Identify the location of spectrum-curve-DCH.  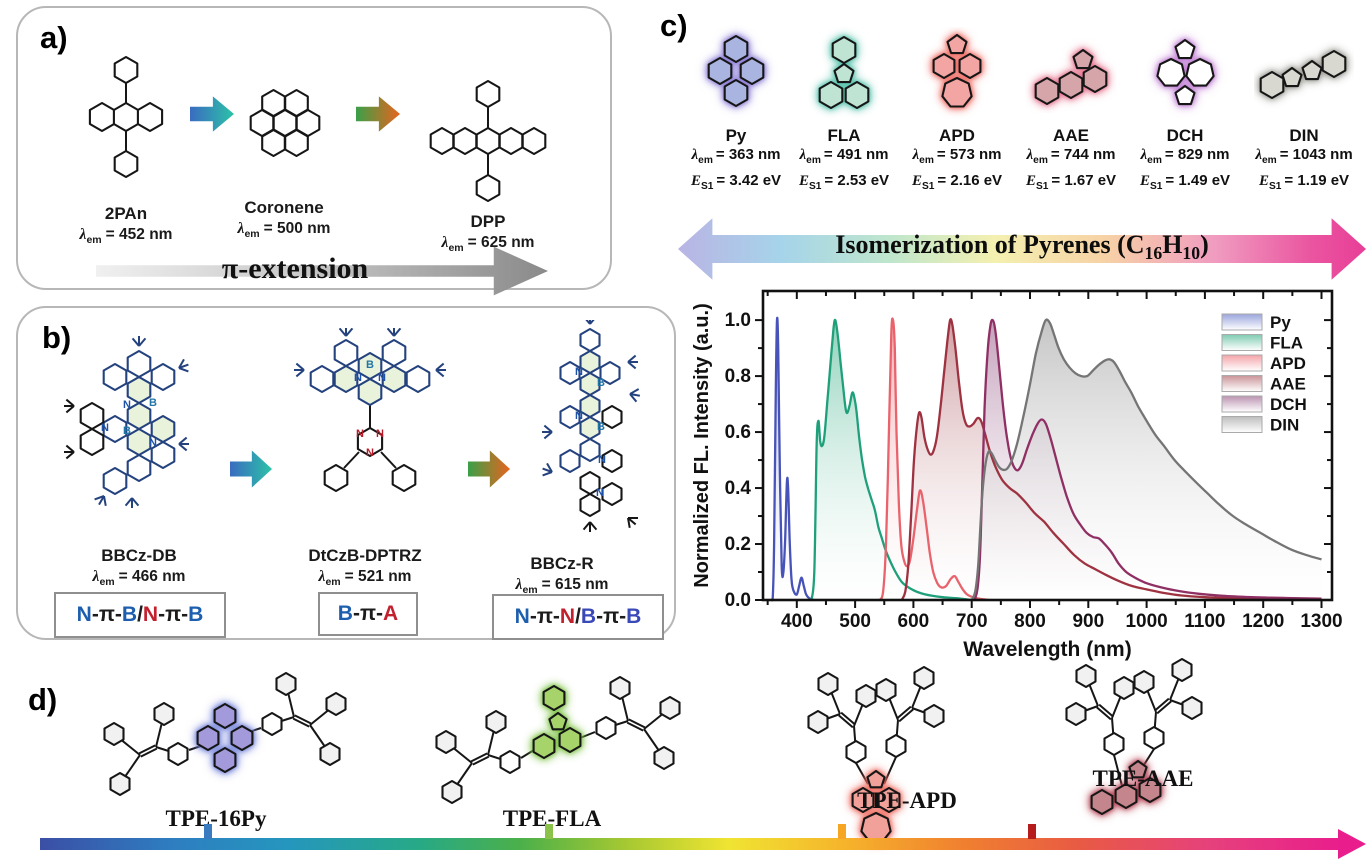
(1147, 459).